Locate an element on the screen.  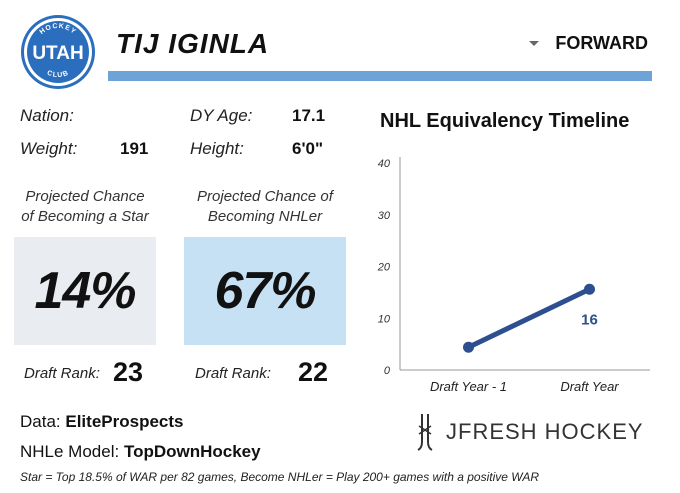
logo-body is located at coordinates (58, 52).